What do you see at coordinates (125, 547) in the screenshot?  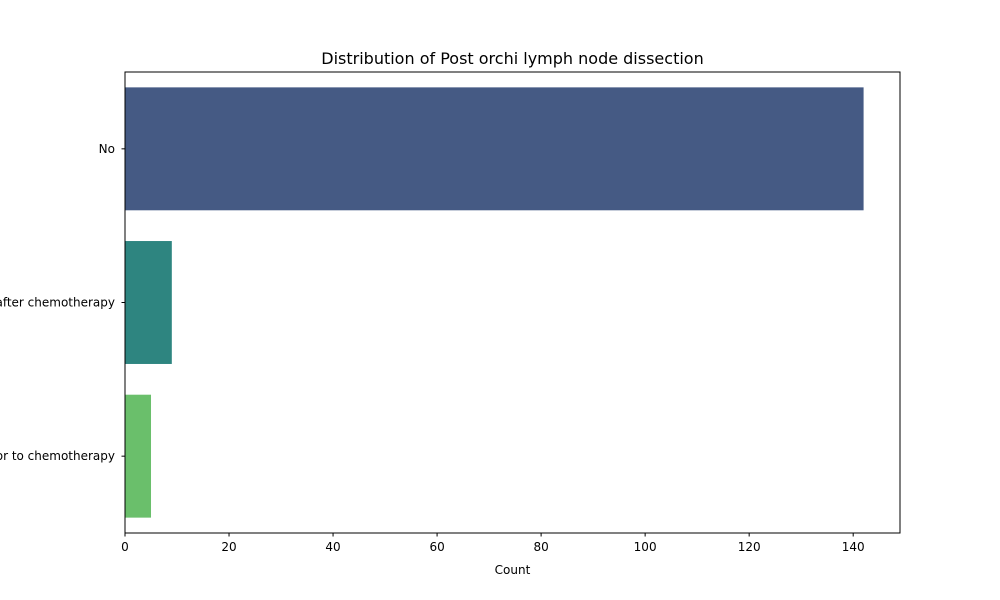 I see `x-tick-label: 0` at bounding box center [125, 547].